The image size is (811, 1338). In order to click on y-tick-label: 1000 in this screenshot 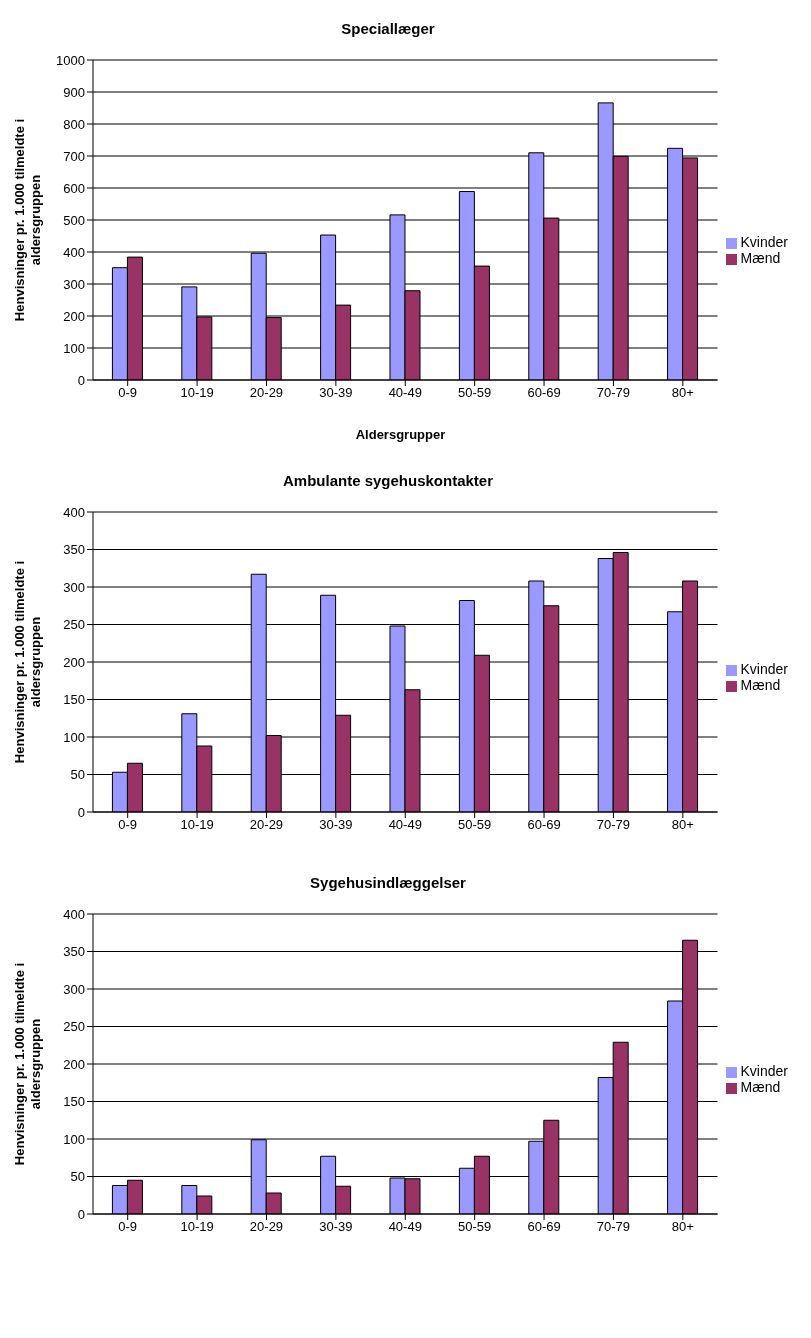, I will do `click(70, 60)`.